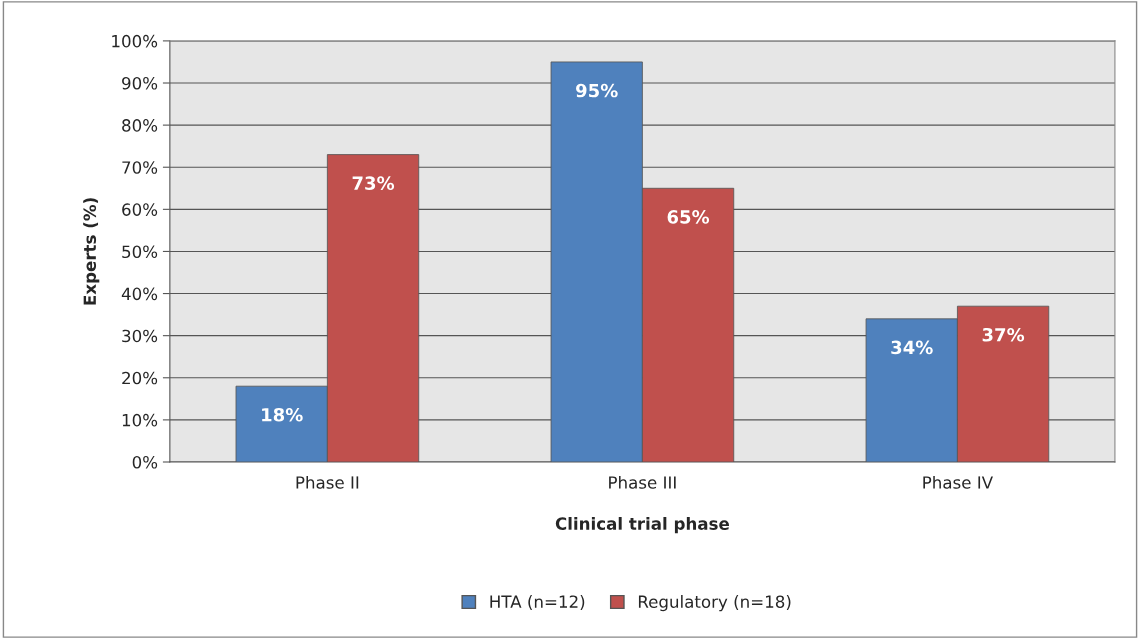 This screenshot has width=1140, height=639. What do you see at coordinates (135, 41) in the screenshot?
I see `y-tick-label: 100%` at bounding box center [135, 41].